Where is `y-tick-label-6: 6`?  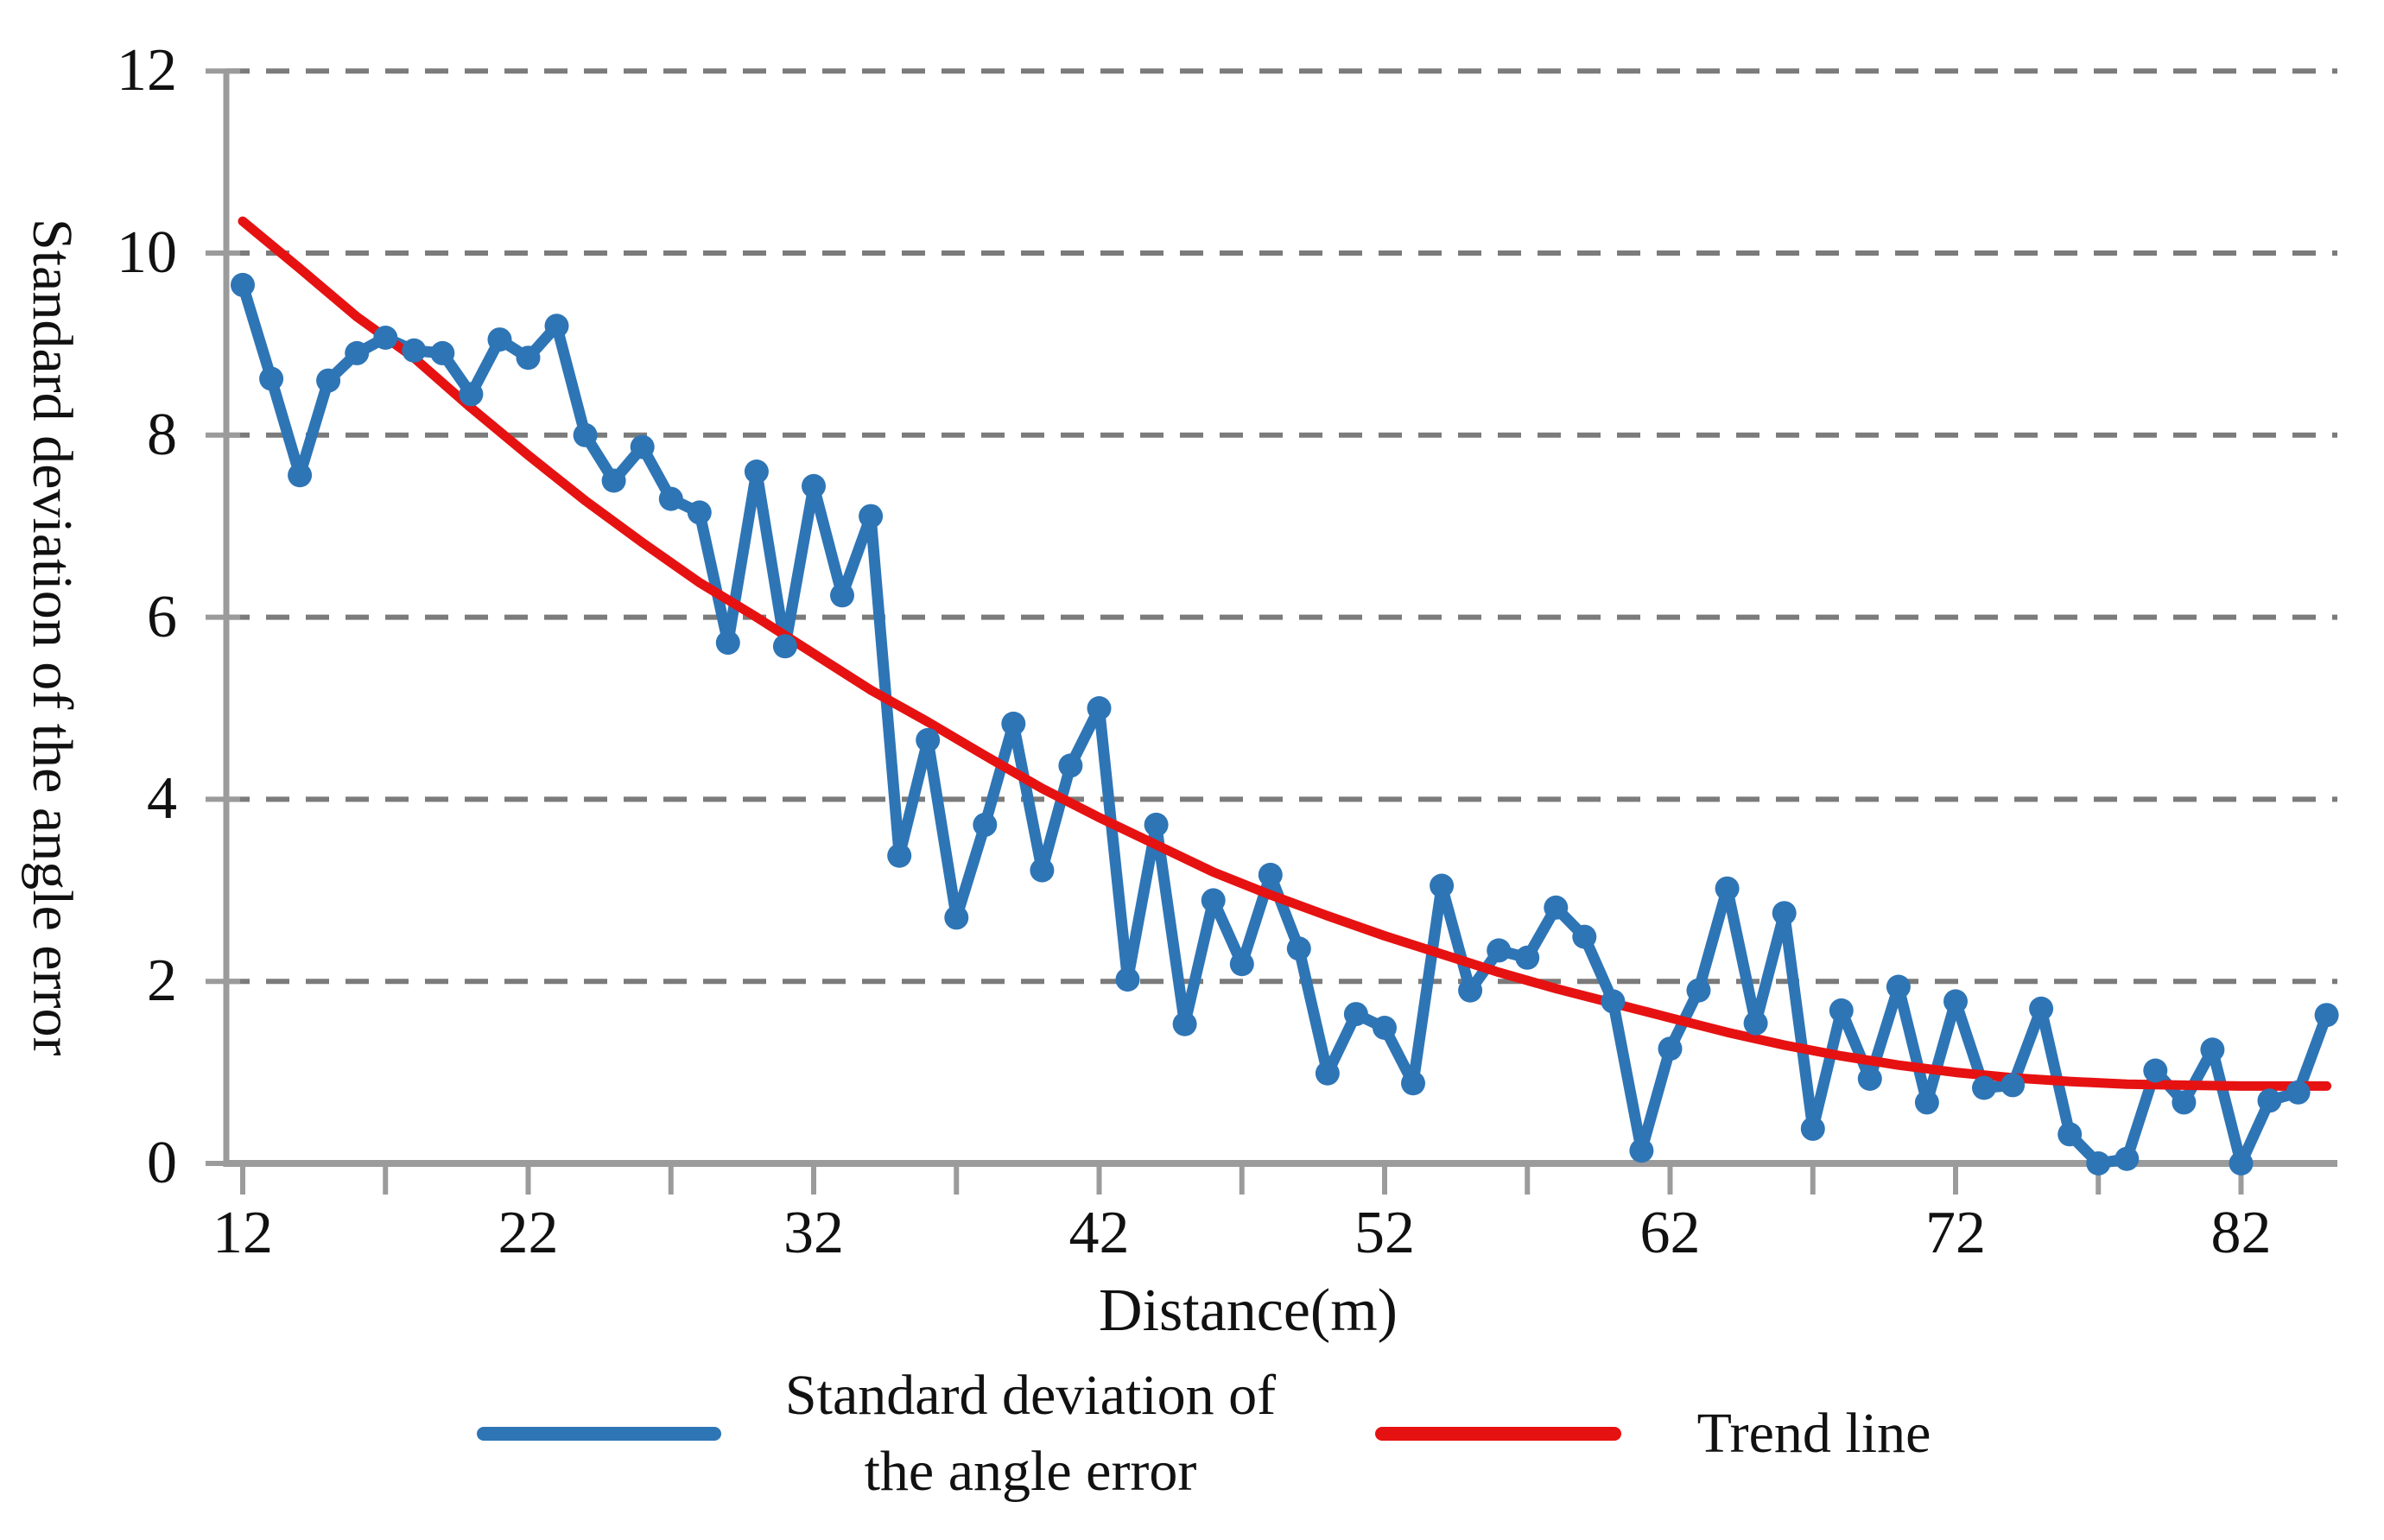 y-tick-label-6: 6 is located at coordinates (162, 617).